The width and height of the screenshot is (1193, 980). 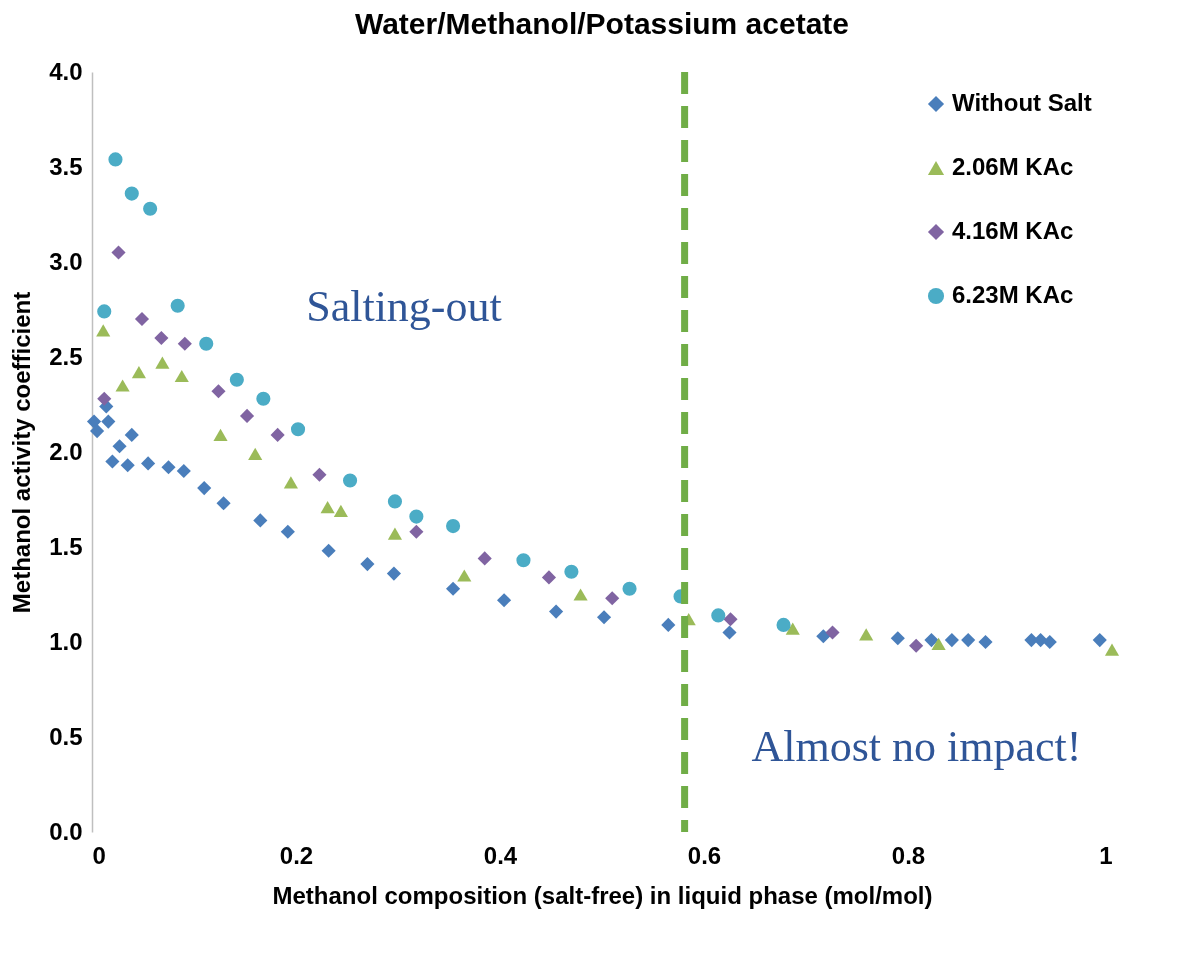 I want to click on annotation: Almost no impact!, so click(x=916, y=747).